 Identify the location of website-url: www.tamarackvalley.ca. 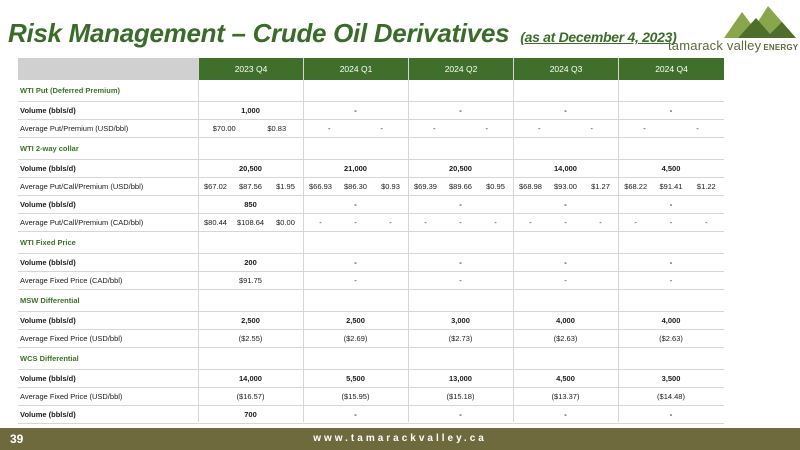
(400, 438).